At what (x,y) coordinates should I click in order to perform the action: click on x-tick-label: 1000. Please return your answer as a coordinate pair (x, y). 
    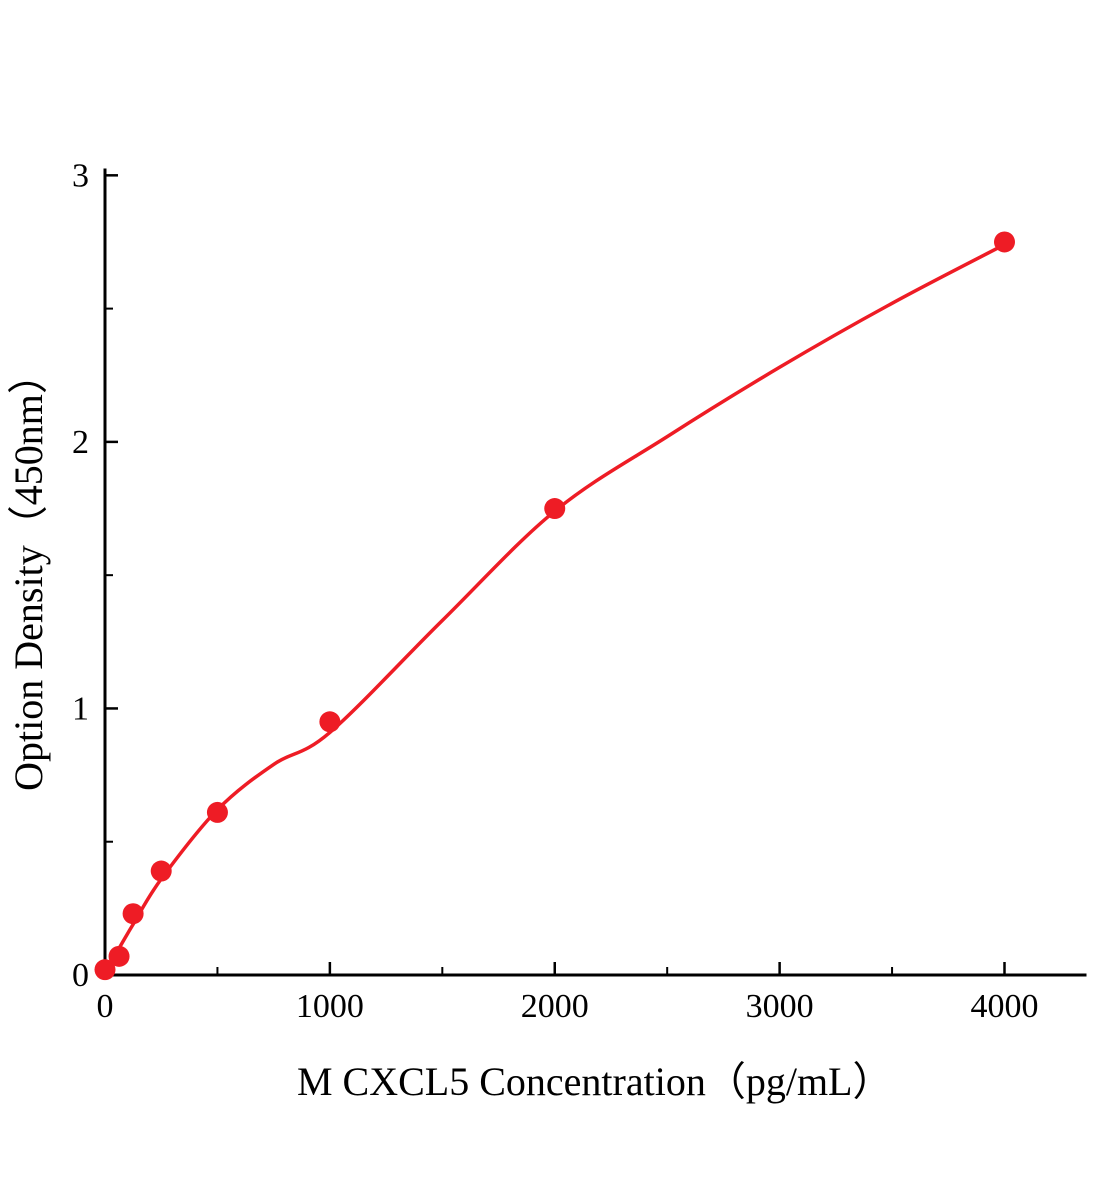
    Looking at the image, I should click on (330, 1006).